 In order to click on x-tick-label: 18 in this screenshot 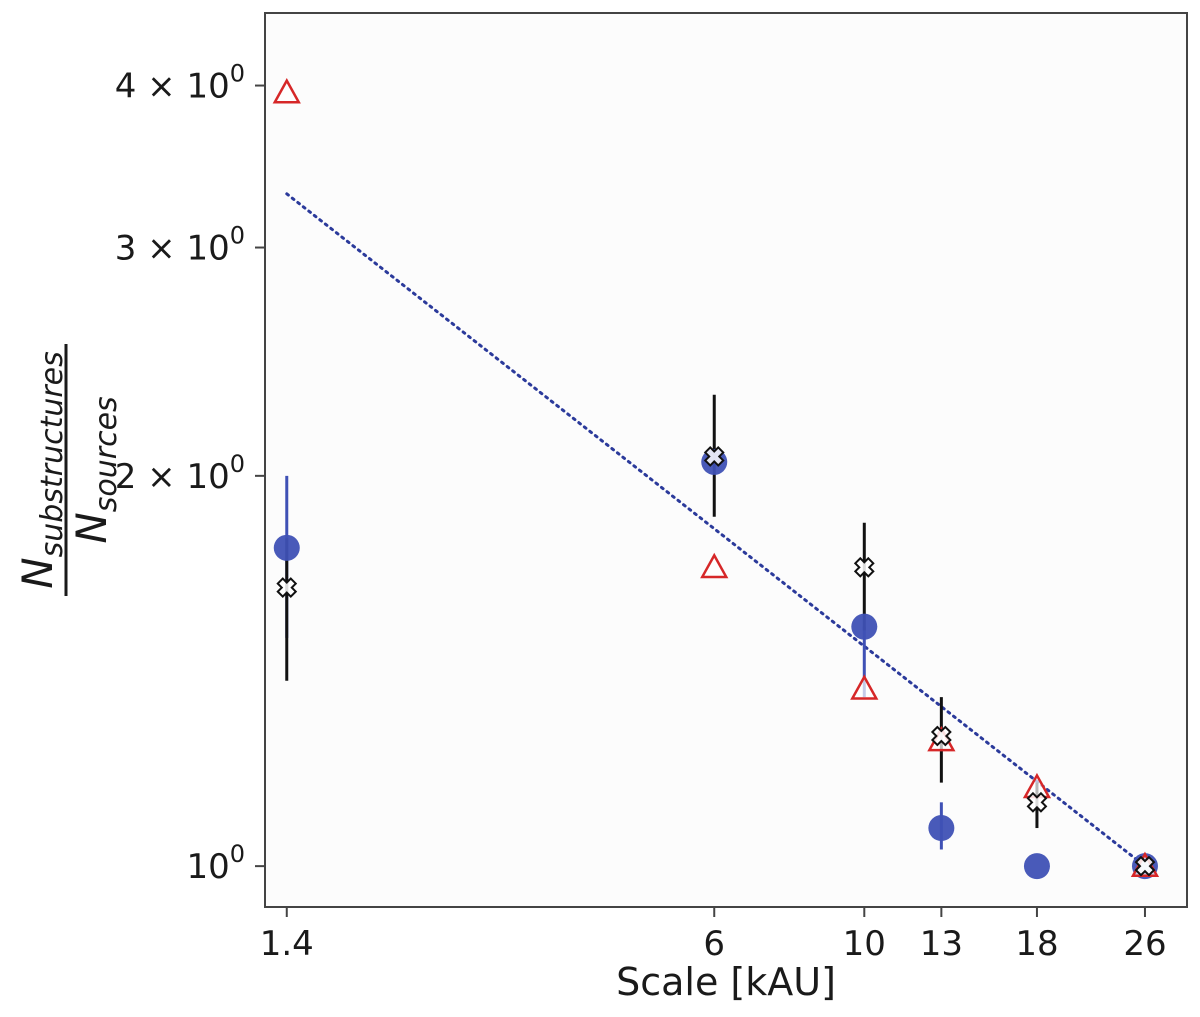, I will do `click(1036, 944)`.